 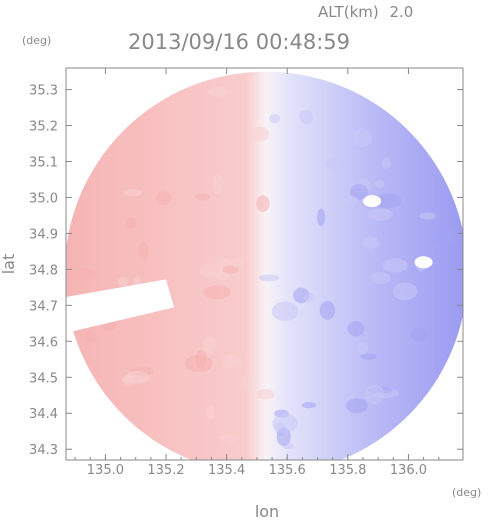 What do you see at coordinates (239, 42) in the screenshot?
I see `chart-title: 2013/09/16 00:48:59` at bounding box center [239, 42].